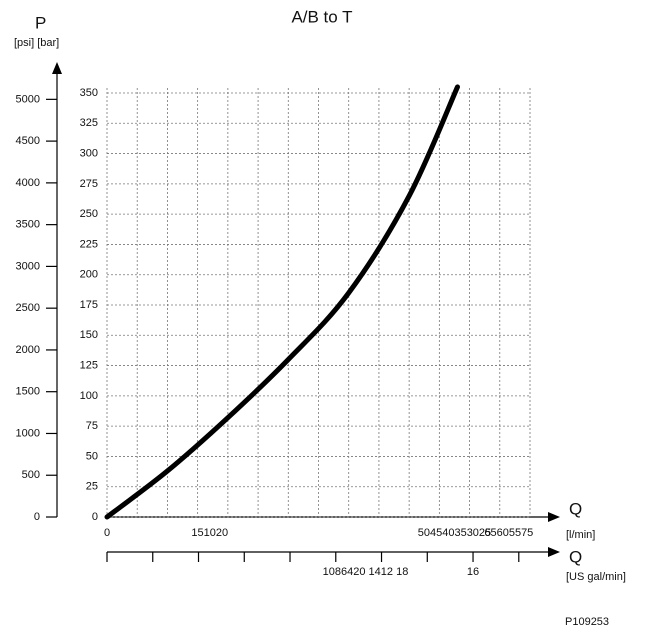 Image resolution: width=648 pixels, height=632 pixels. I want to click on x-tick-label: 0, so click(107, 533).